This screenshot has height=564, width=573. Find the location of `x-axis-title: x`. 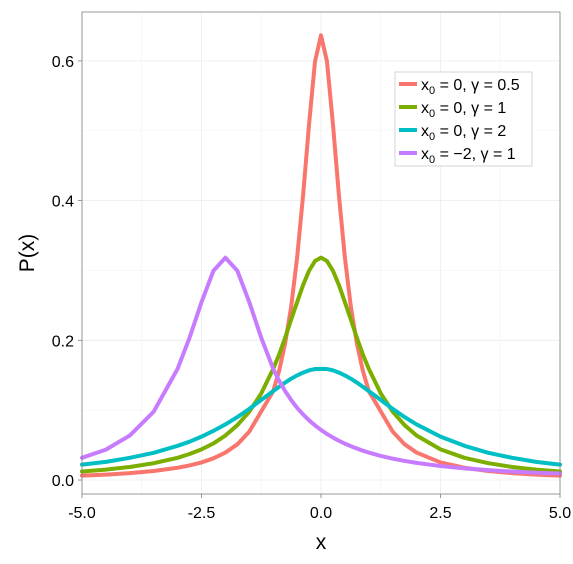

x-axis-title: x is located at coordinates (321, 542).